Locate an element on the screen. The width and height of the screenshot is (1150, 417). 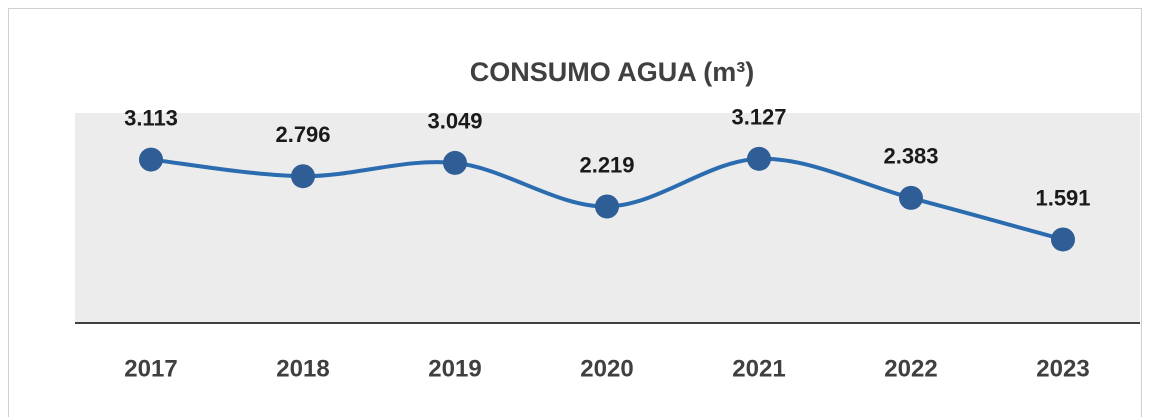
data-label: 2.219 is located at coordinates (606, 164).